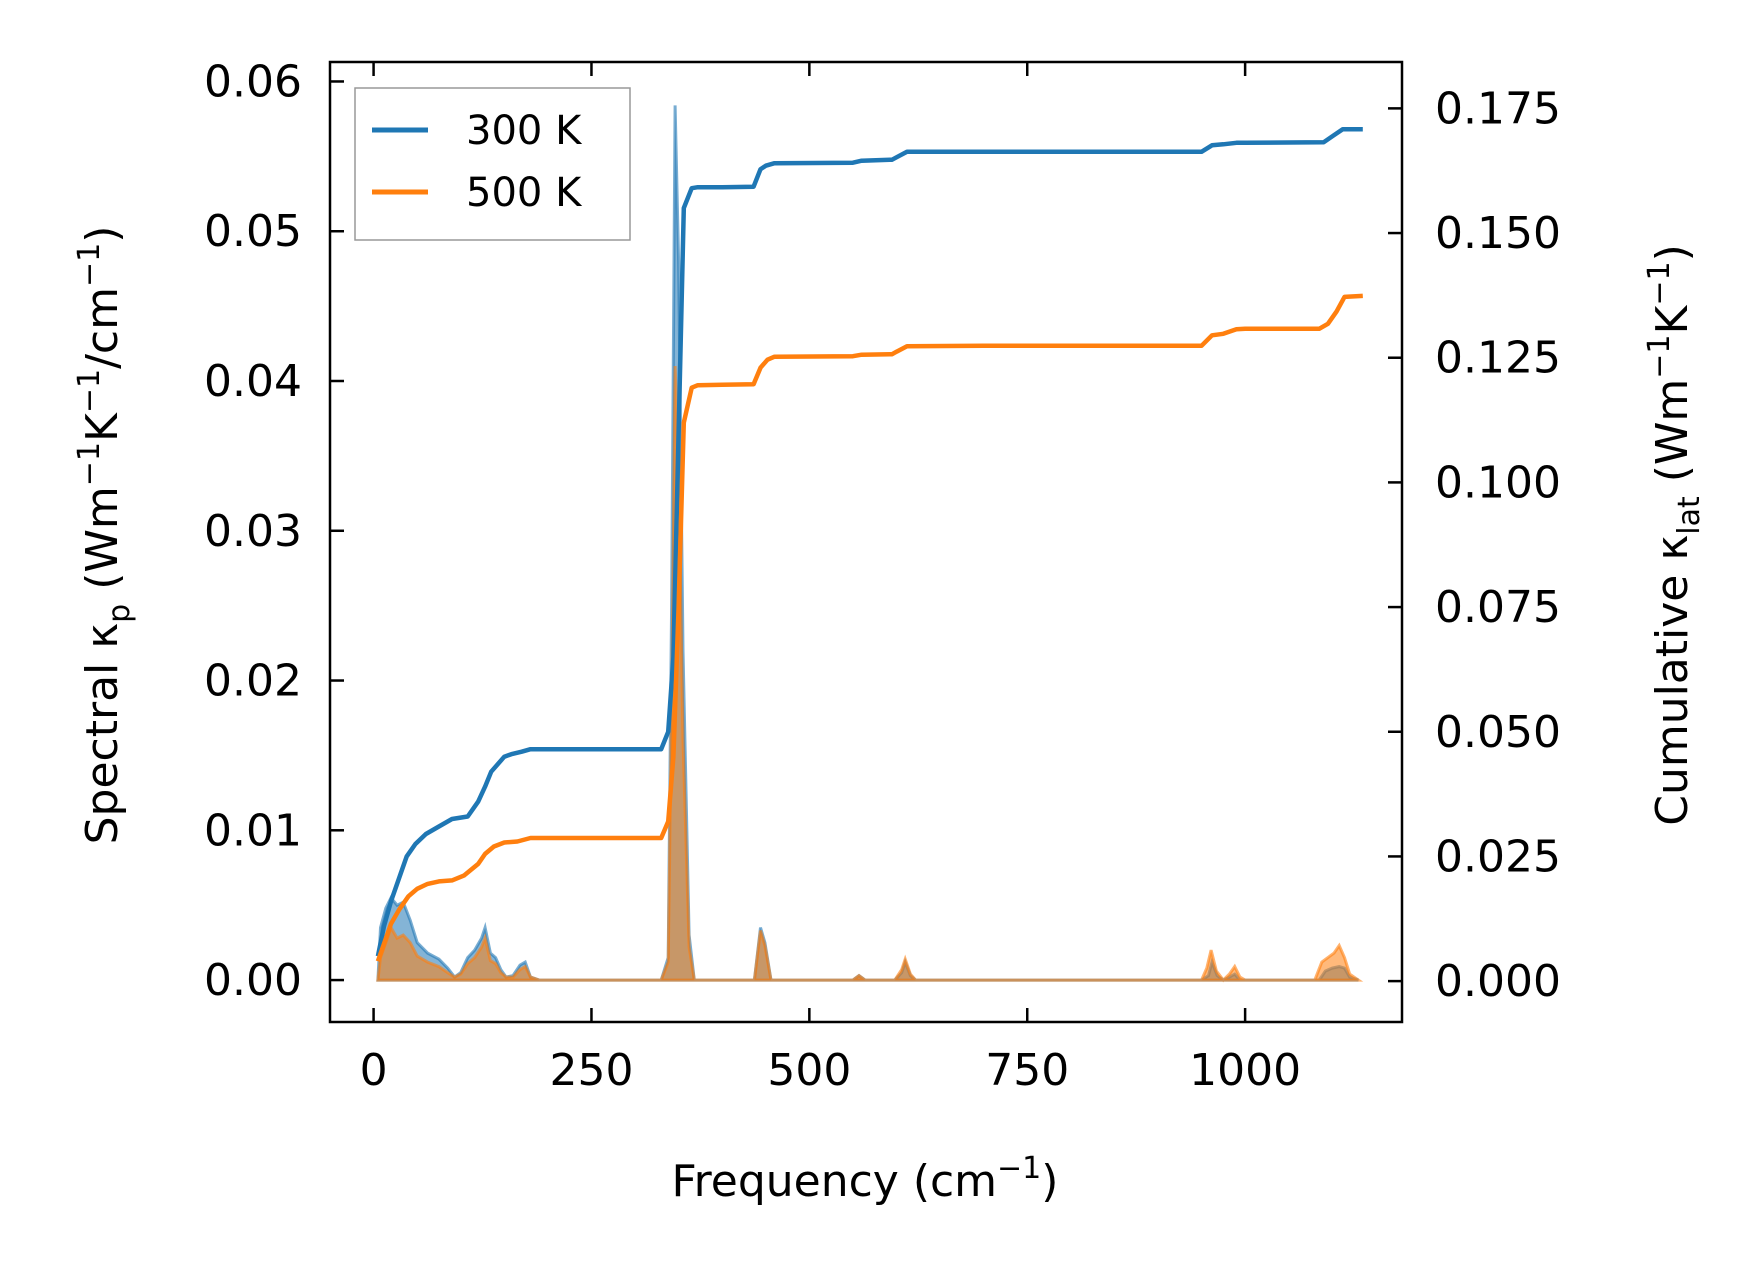 The height and width of the screenshot is (1267, 1753). I want to click on right-y-axis-ticks: 0.000 0.025 0.050 0.075 0.100 0.125 0.150 0.175, so click(1474, 545).